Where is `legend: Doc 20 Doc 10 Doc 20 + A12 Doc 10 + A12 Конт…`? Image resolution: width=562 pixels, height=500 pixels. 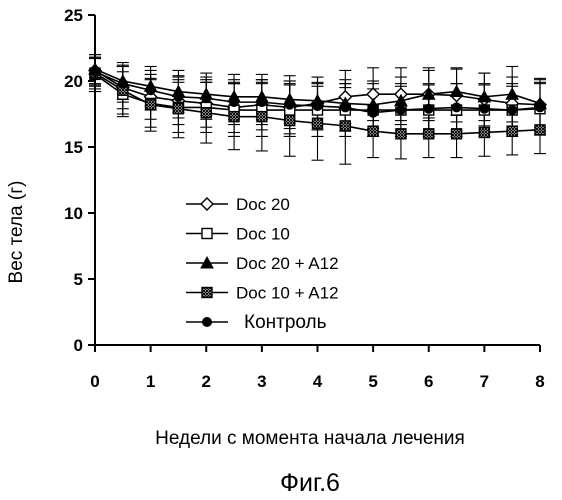
legend: Doc 20 Doc 10 Doc 20 + A12 Doc 10 + A12 Конт… is located at coordinates (262, 264).